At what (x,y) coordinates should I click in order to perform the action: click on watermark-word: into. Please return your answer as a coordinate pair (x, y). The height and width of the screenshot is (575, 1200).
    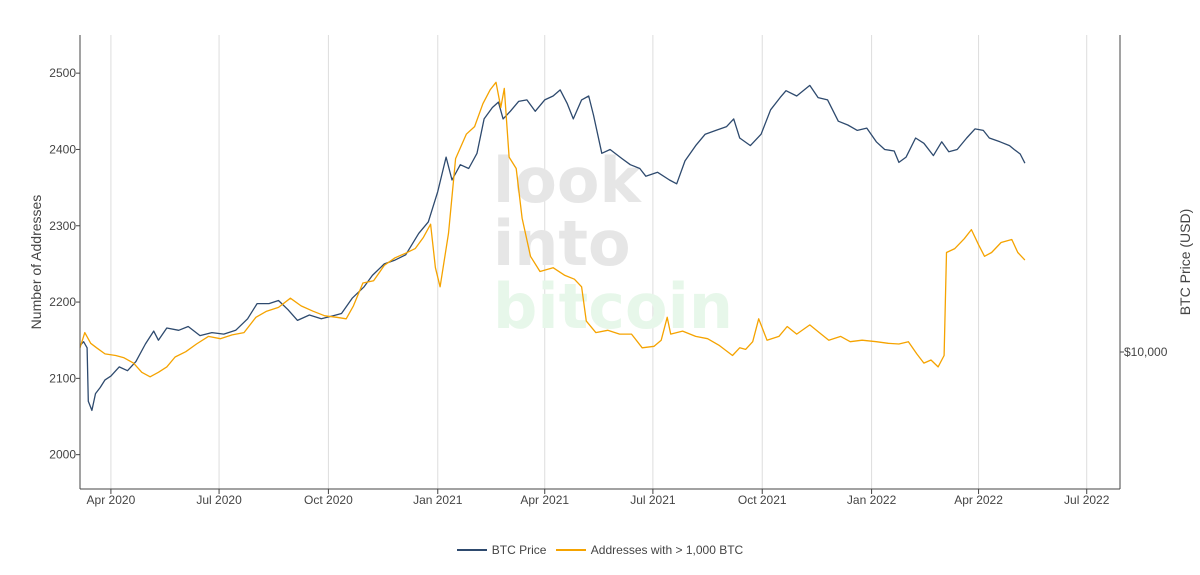
    Looking at the image, I should click on (562, 243).